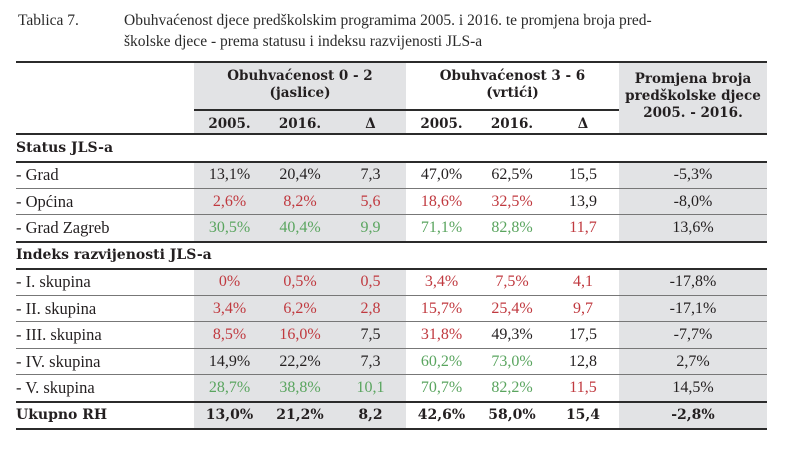 This screenshot has width=791, height=450. Describe the element at coordinates (229, 361) in the screenshot. I see `value-cell: 14,9%` at that location.